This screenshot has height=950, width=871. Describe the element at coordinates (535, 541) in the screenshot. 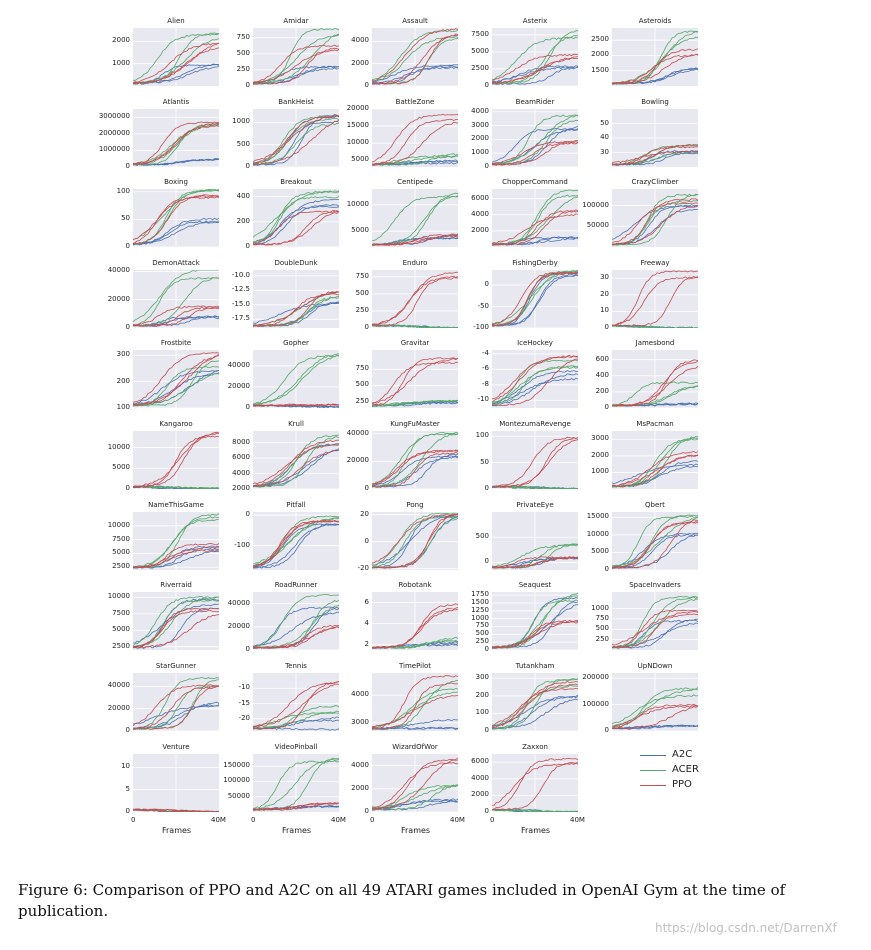

I see `curves-privateeye` at that location.